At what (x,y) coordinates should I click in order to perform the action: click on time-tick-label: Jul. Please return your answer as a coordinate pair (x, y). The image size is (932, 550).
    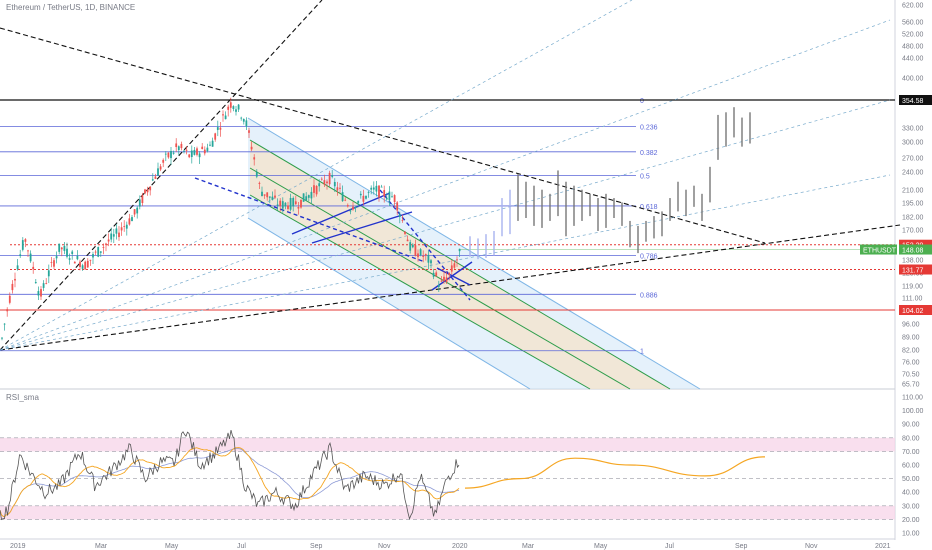
    Looking at the image, I should click on (669, 546).